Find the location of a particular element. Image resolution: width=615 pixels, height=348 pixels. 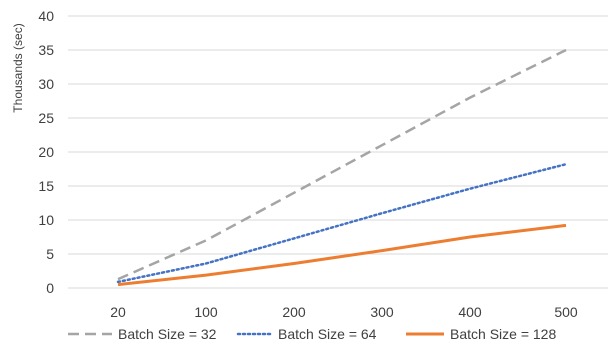

x-tick-label: 300 is located at coordinates (382, 312).